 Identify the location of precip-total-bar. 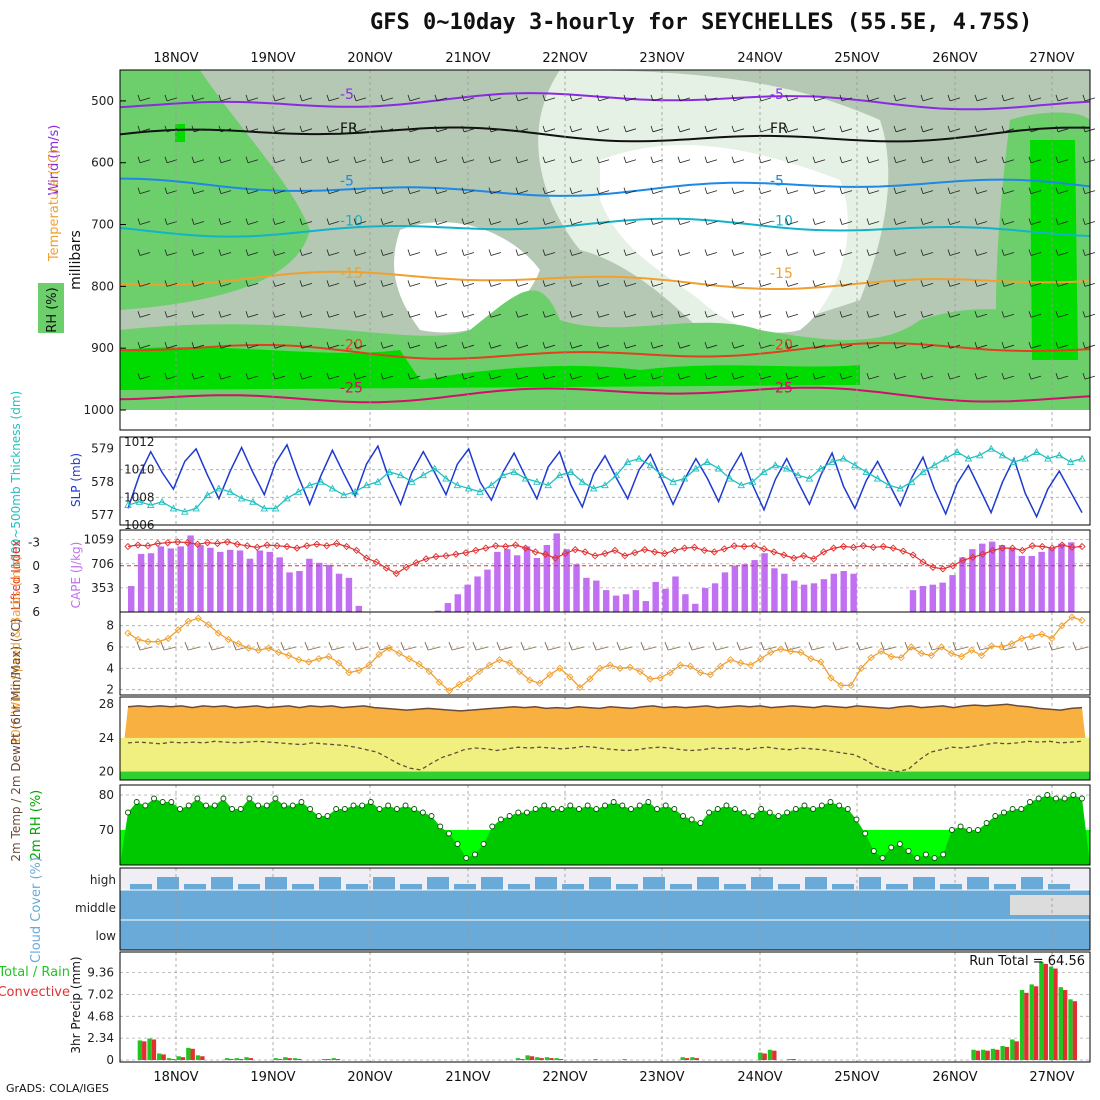
(692, 1058).